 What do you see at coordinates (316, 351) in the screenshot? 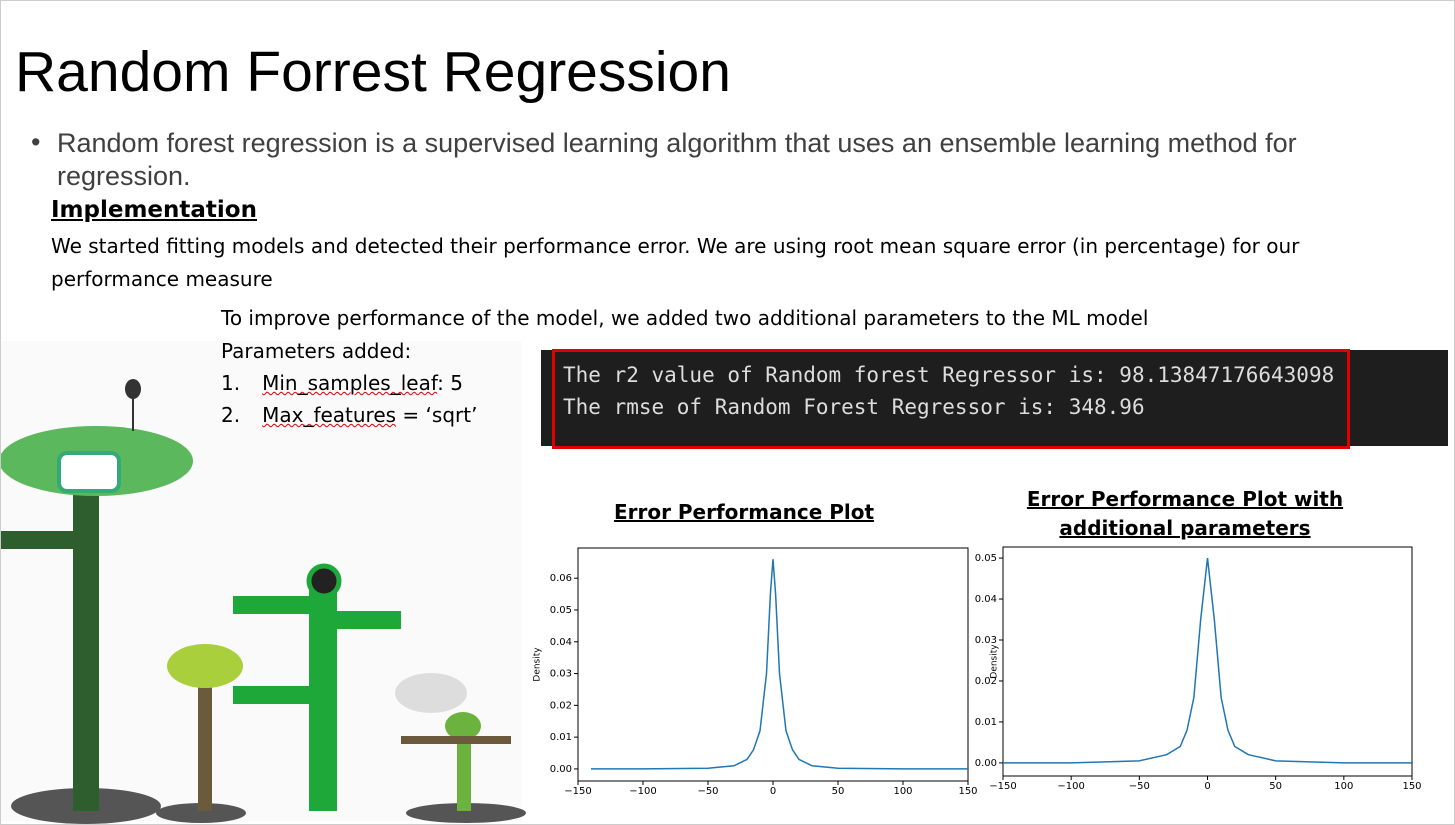
I see `params-heading: Parameters added:` at bounding box center [316, 351].